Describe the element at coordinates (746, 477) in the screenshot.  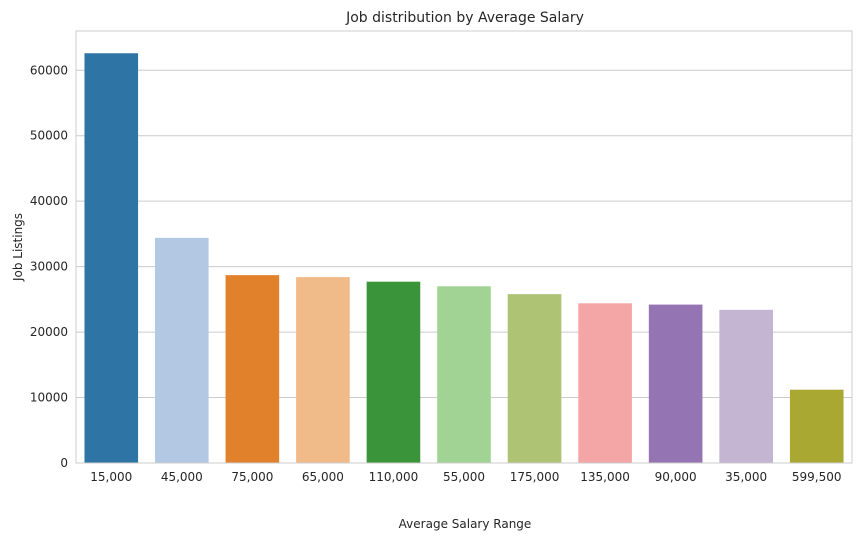
I see `x-tick-label: 35,000` at that location.